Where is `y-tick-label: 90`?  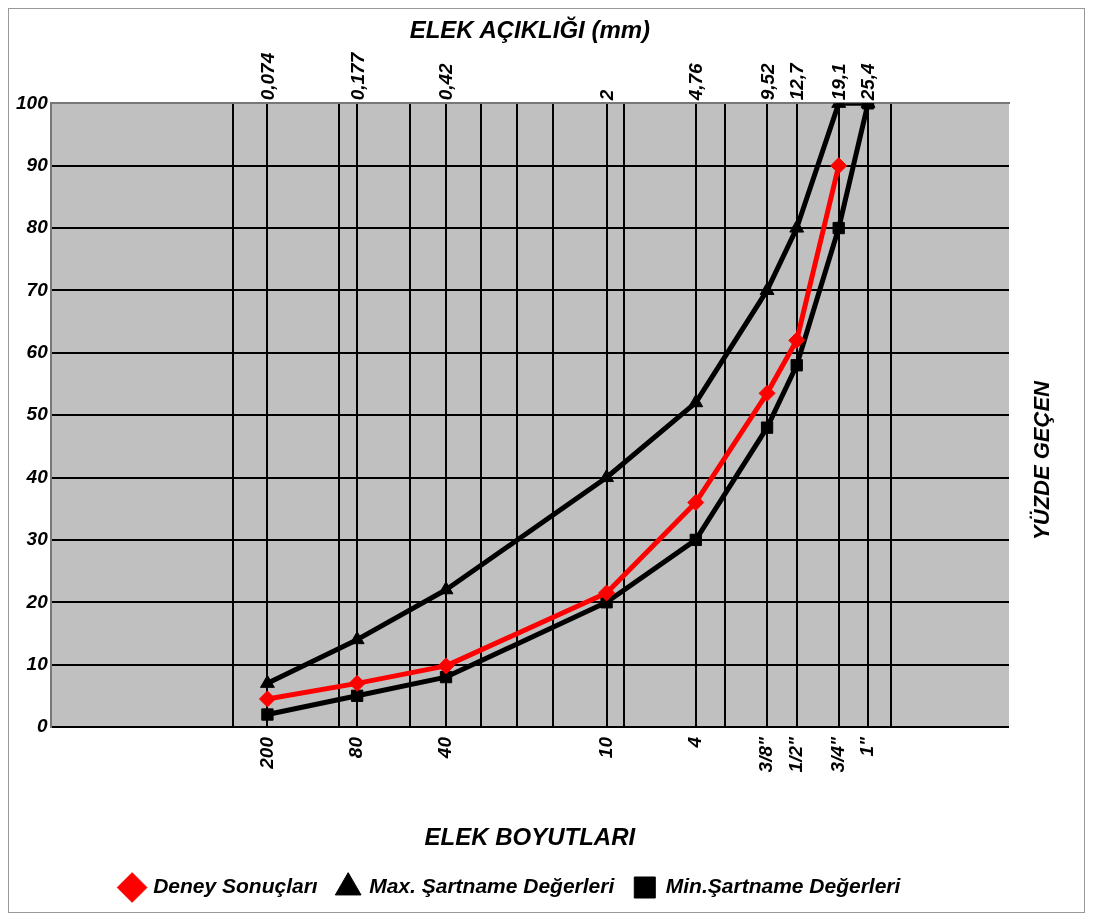 y-tick-label: 90 is located at coordinates (37, 164).